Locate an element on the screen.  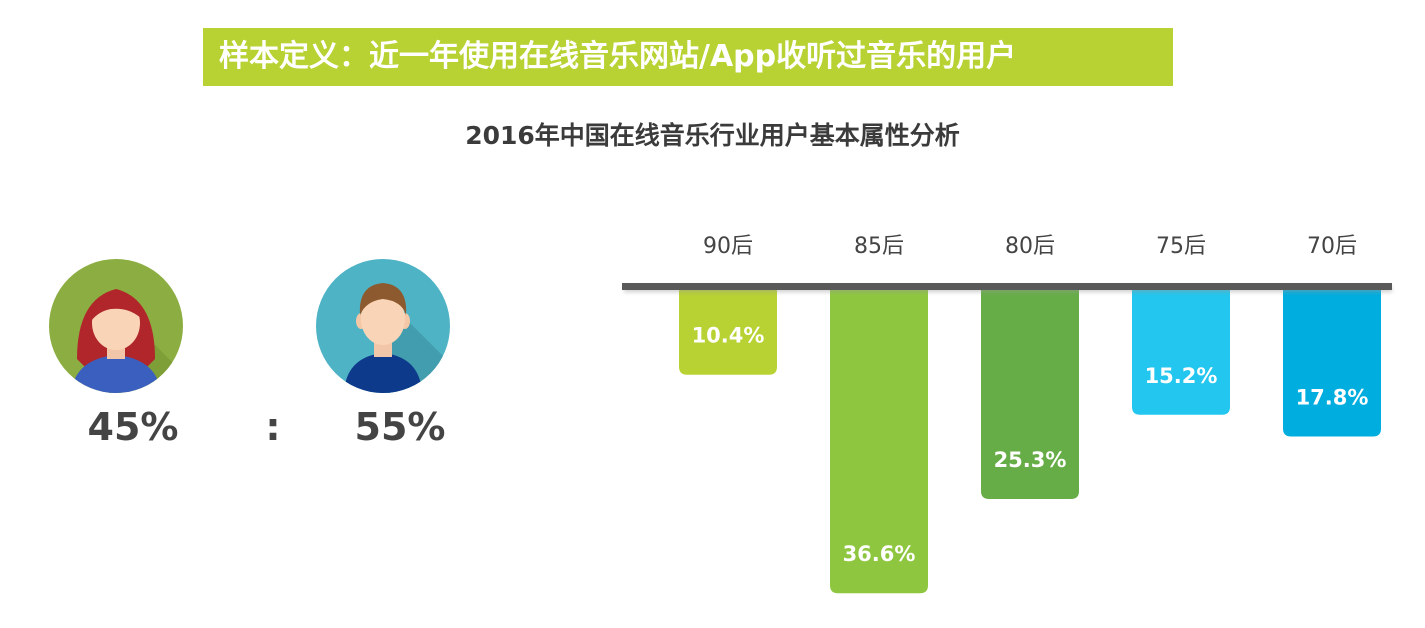
sample-definition-banner: 样本定义：近一年使用在线音乐网站/App收听过音乐的用户 is located at coordinates (688, 57).